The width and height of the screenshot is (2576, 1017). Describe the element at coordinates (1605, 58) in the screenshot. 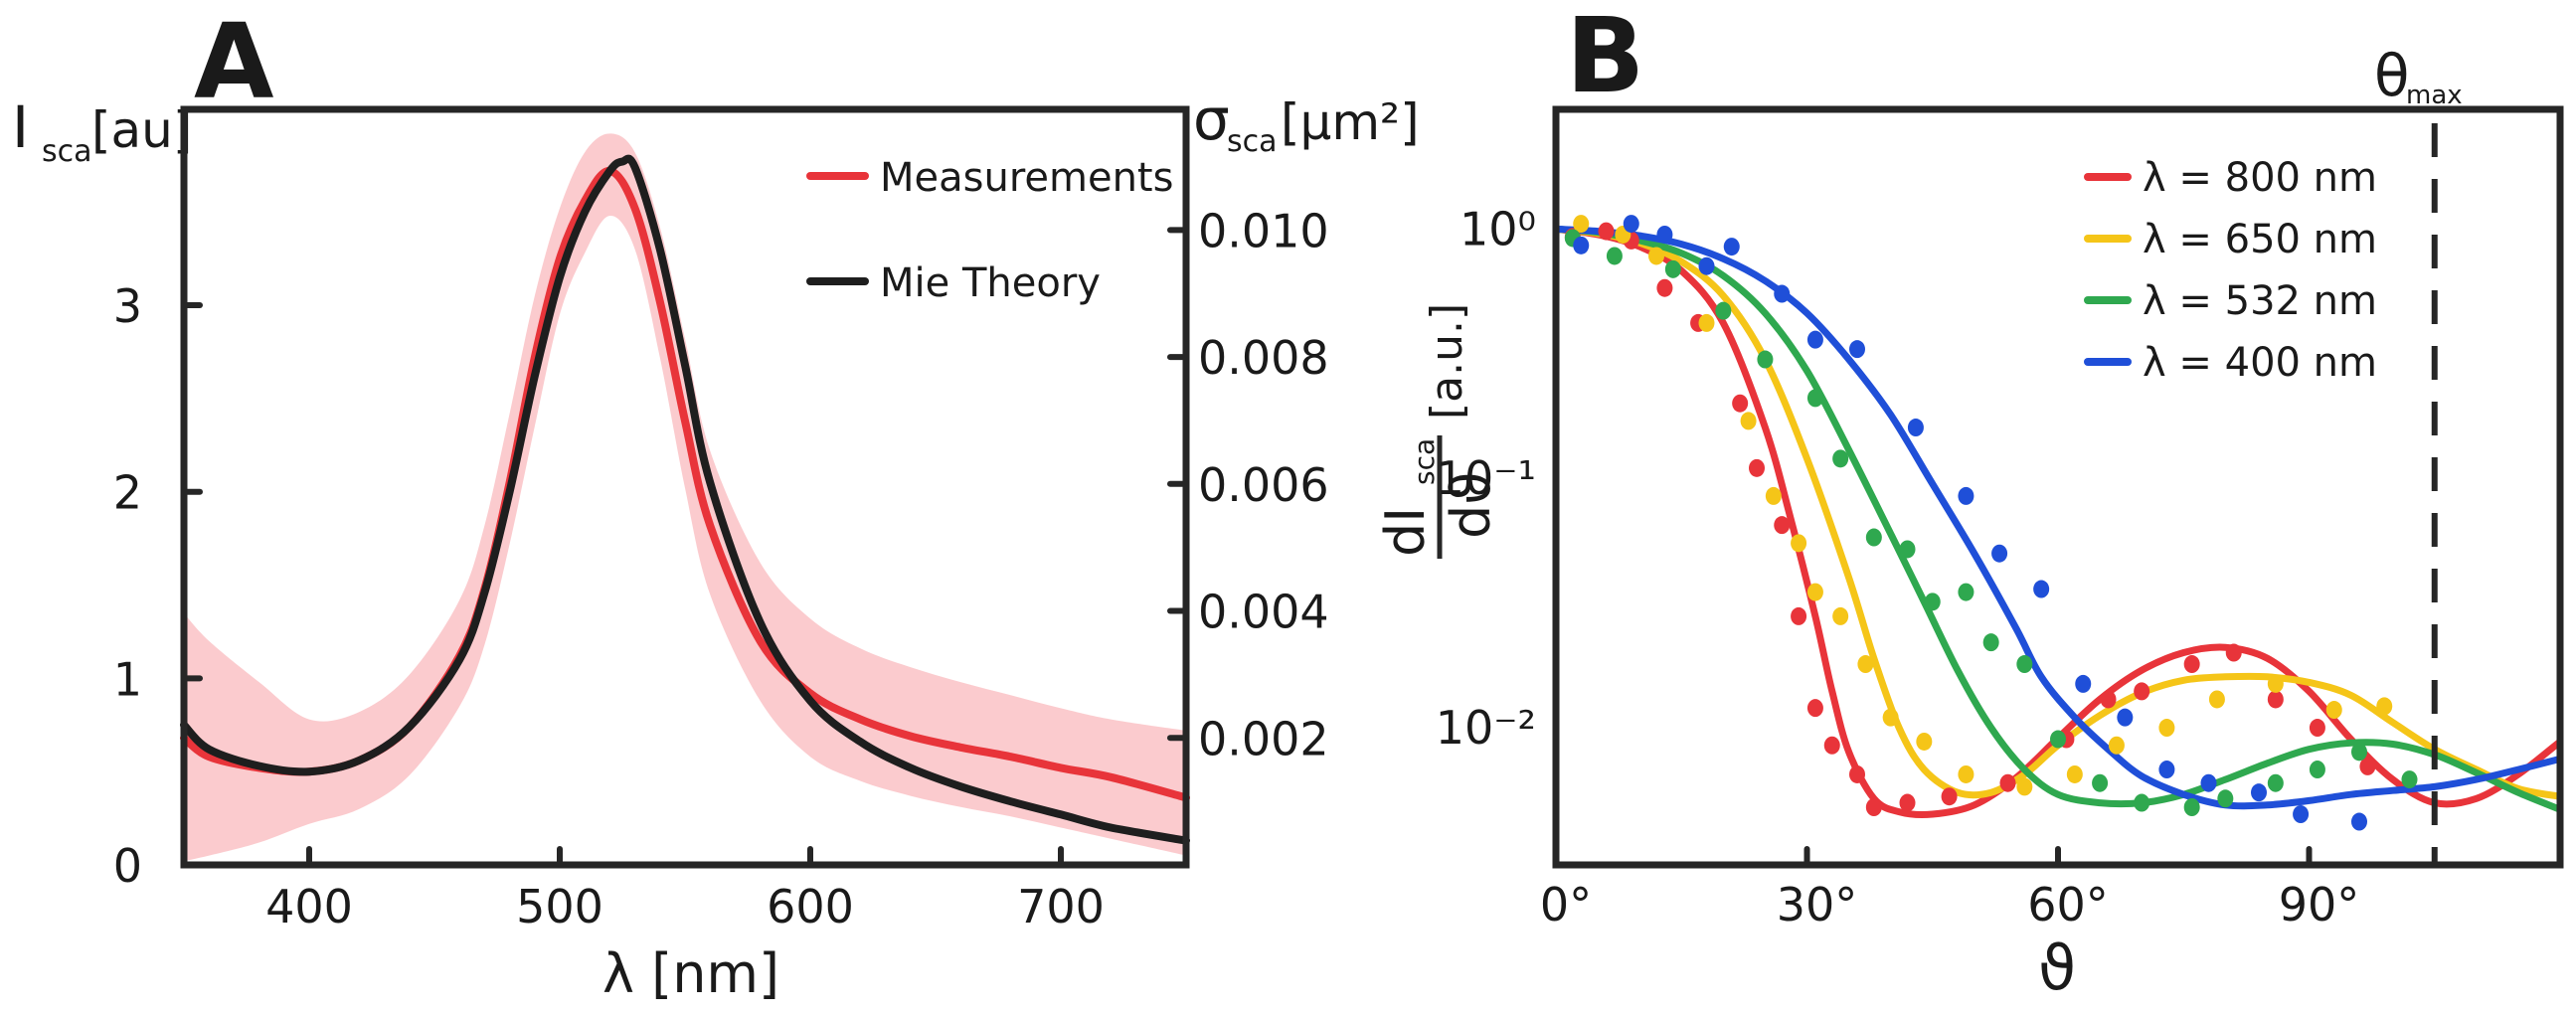

I see `panel-b-letter: B` at that location.